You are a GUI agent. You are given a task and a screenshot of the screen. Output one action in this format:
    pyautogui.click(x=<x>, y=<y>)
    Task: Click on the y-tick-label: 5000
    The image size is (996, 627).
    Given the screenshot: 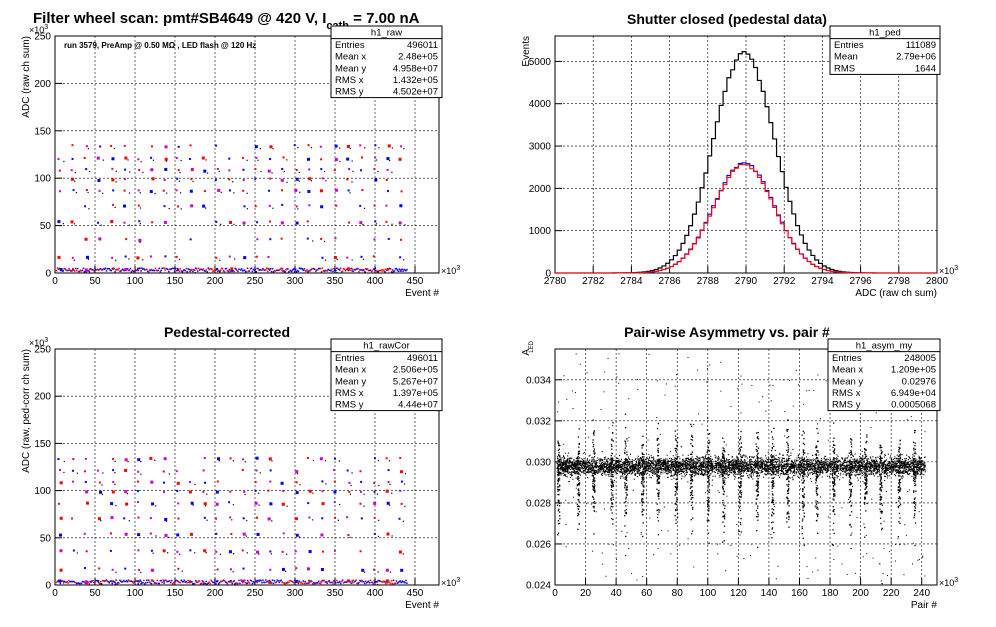 What is the action you would take?
    pyautogui.click(x=540, y=62)
    